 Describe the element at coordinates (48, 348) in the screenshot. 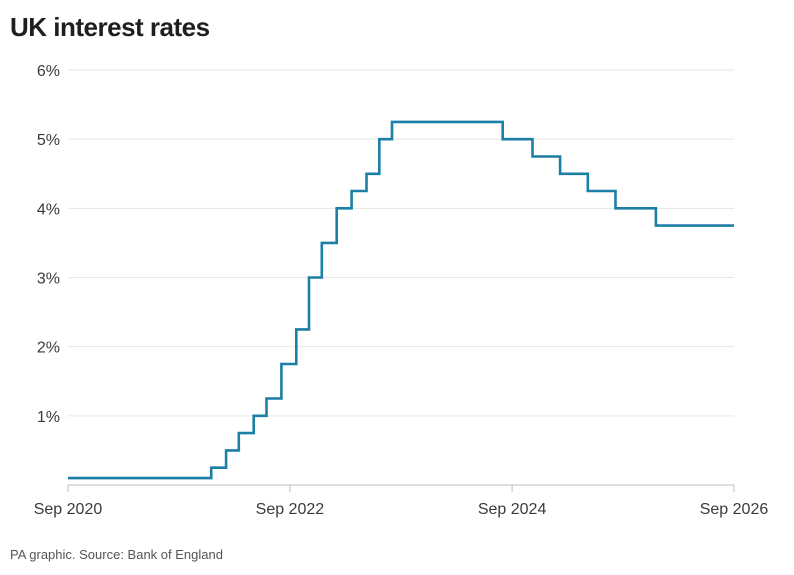

I see `y-tick-label: 2%` at that location.